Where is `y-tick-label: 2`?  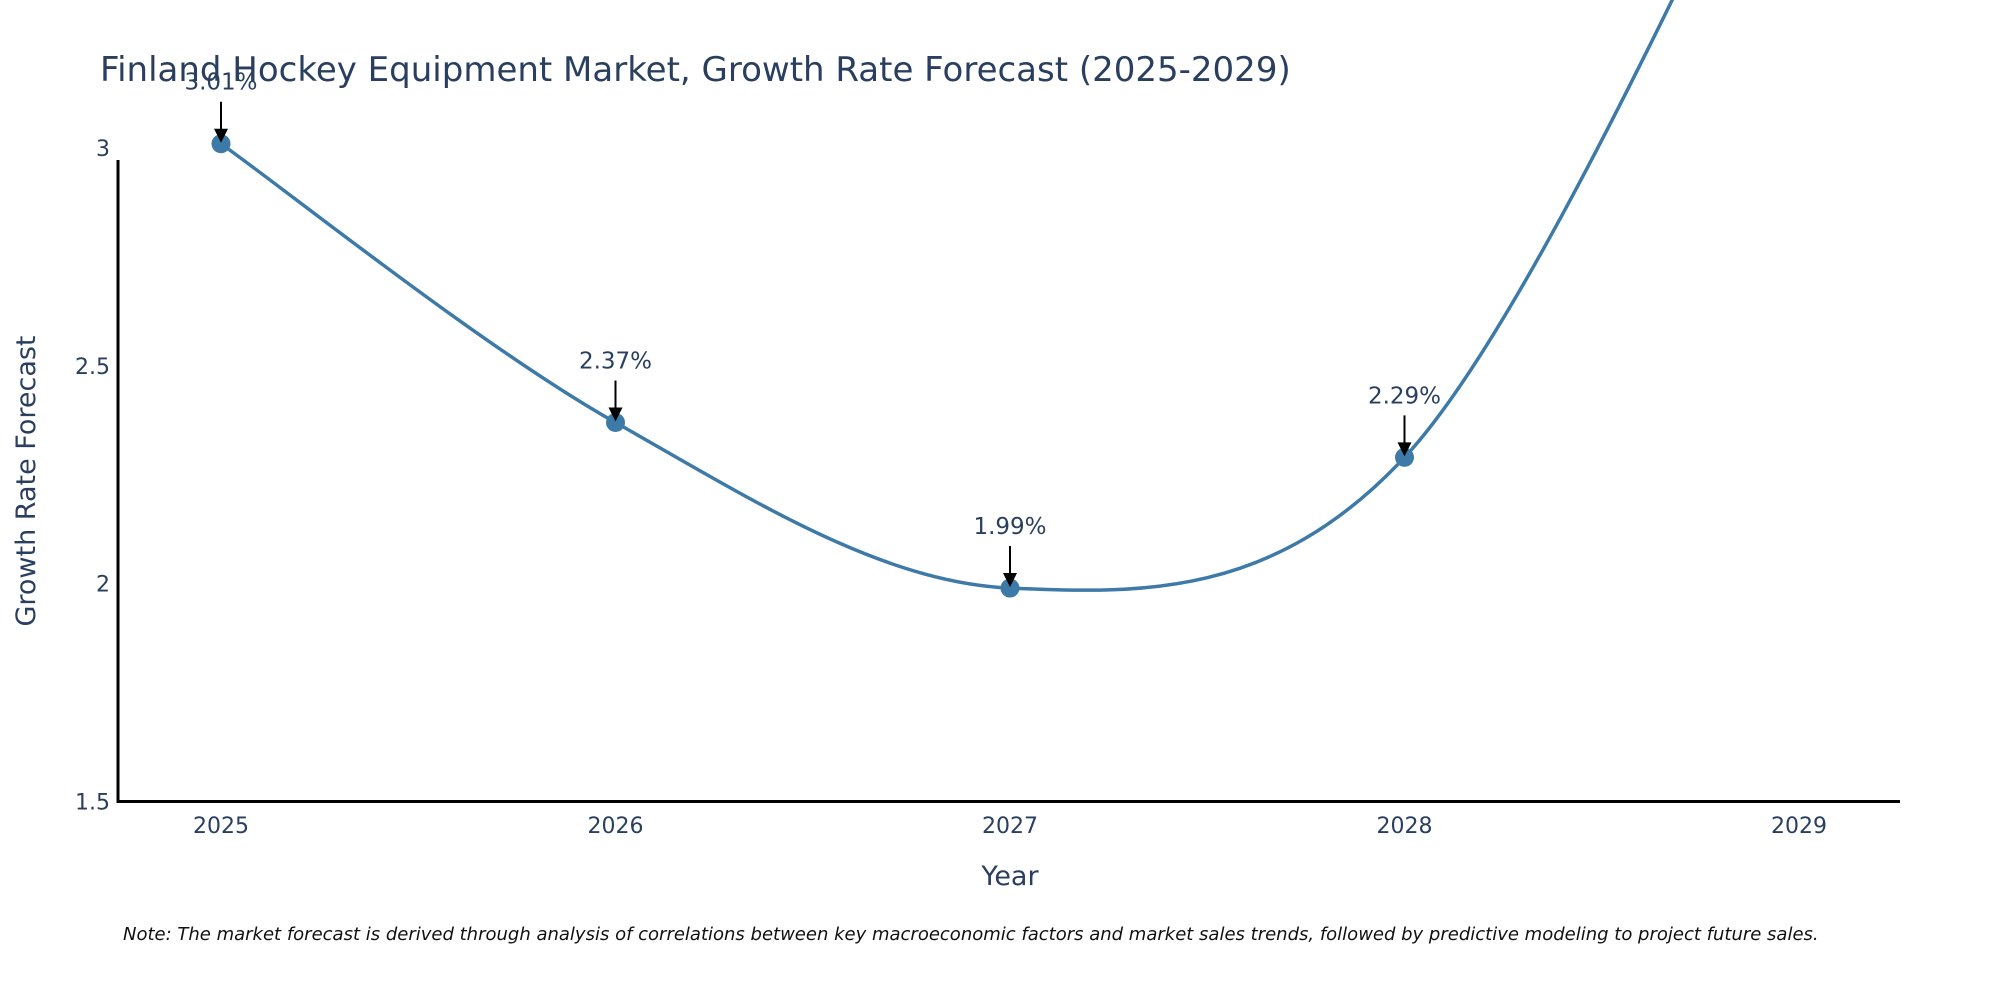
y-tick-label: 2 is located at coordinates (103, 585).